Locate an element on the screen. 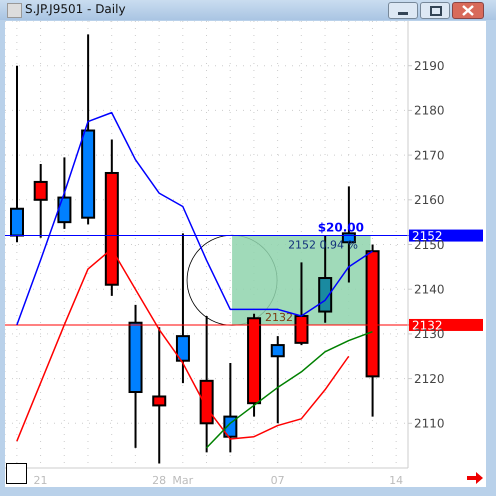 Image resolution: width=496 pixels, height=496 pixels. x-tick-label: 07 is located at coordinates (277, 480).